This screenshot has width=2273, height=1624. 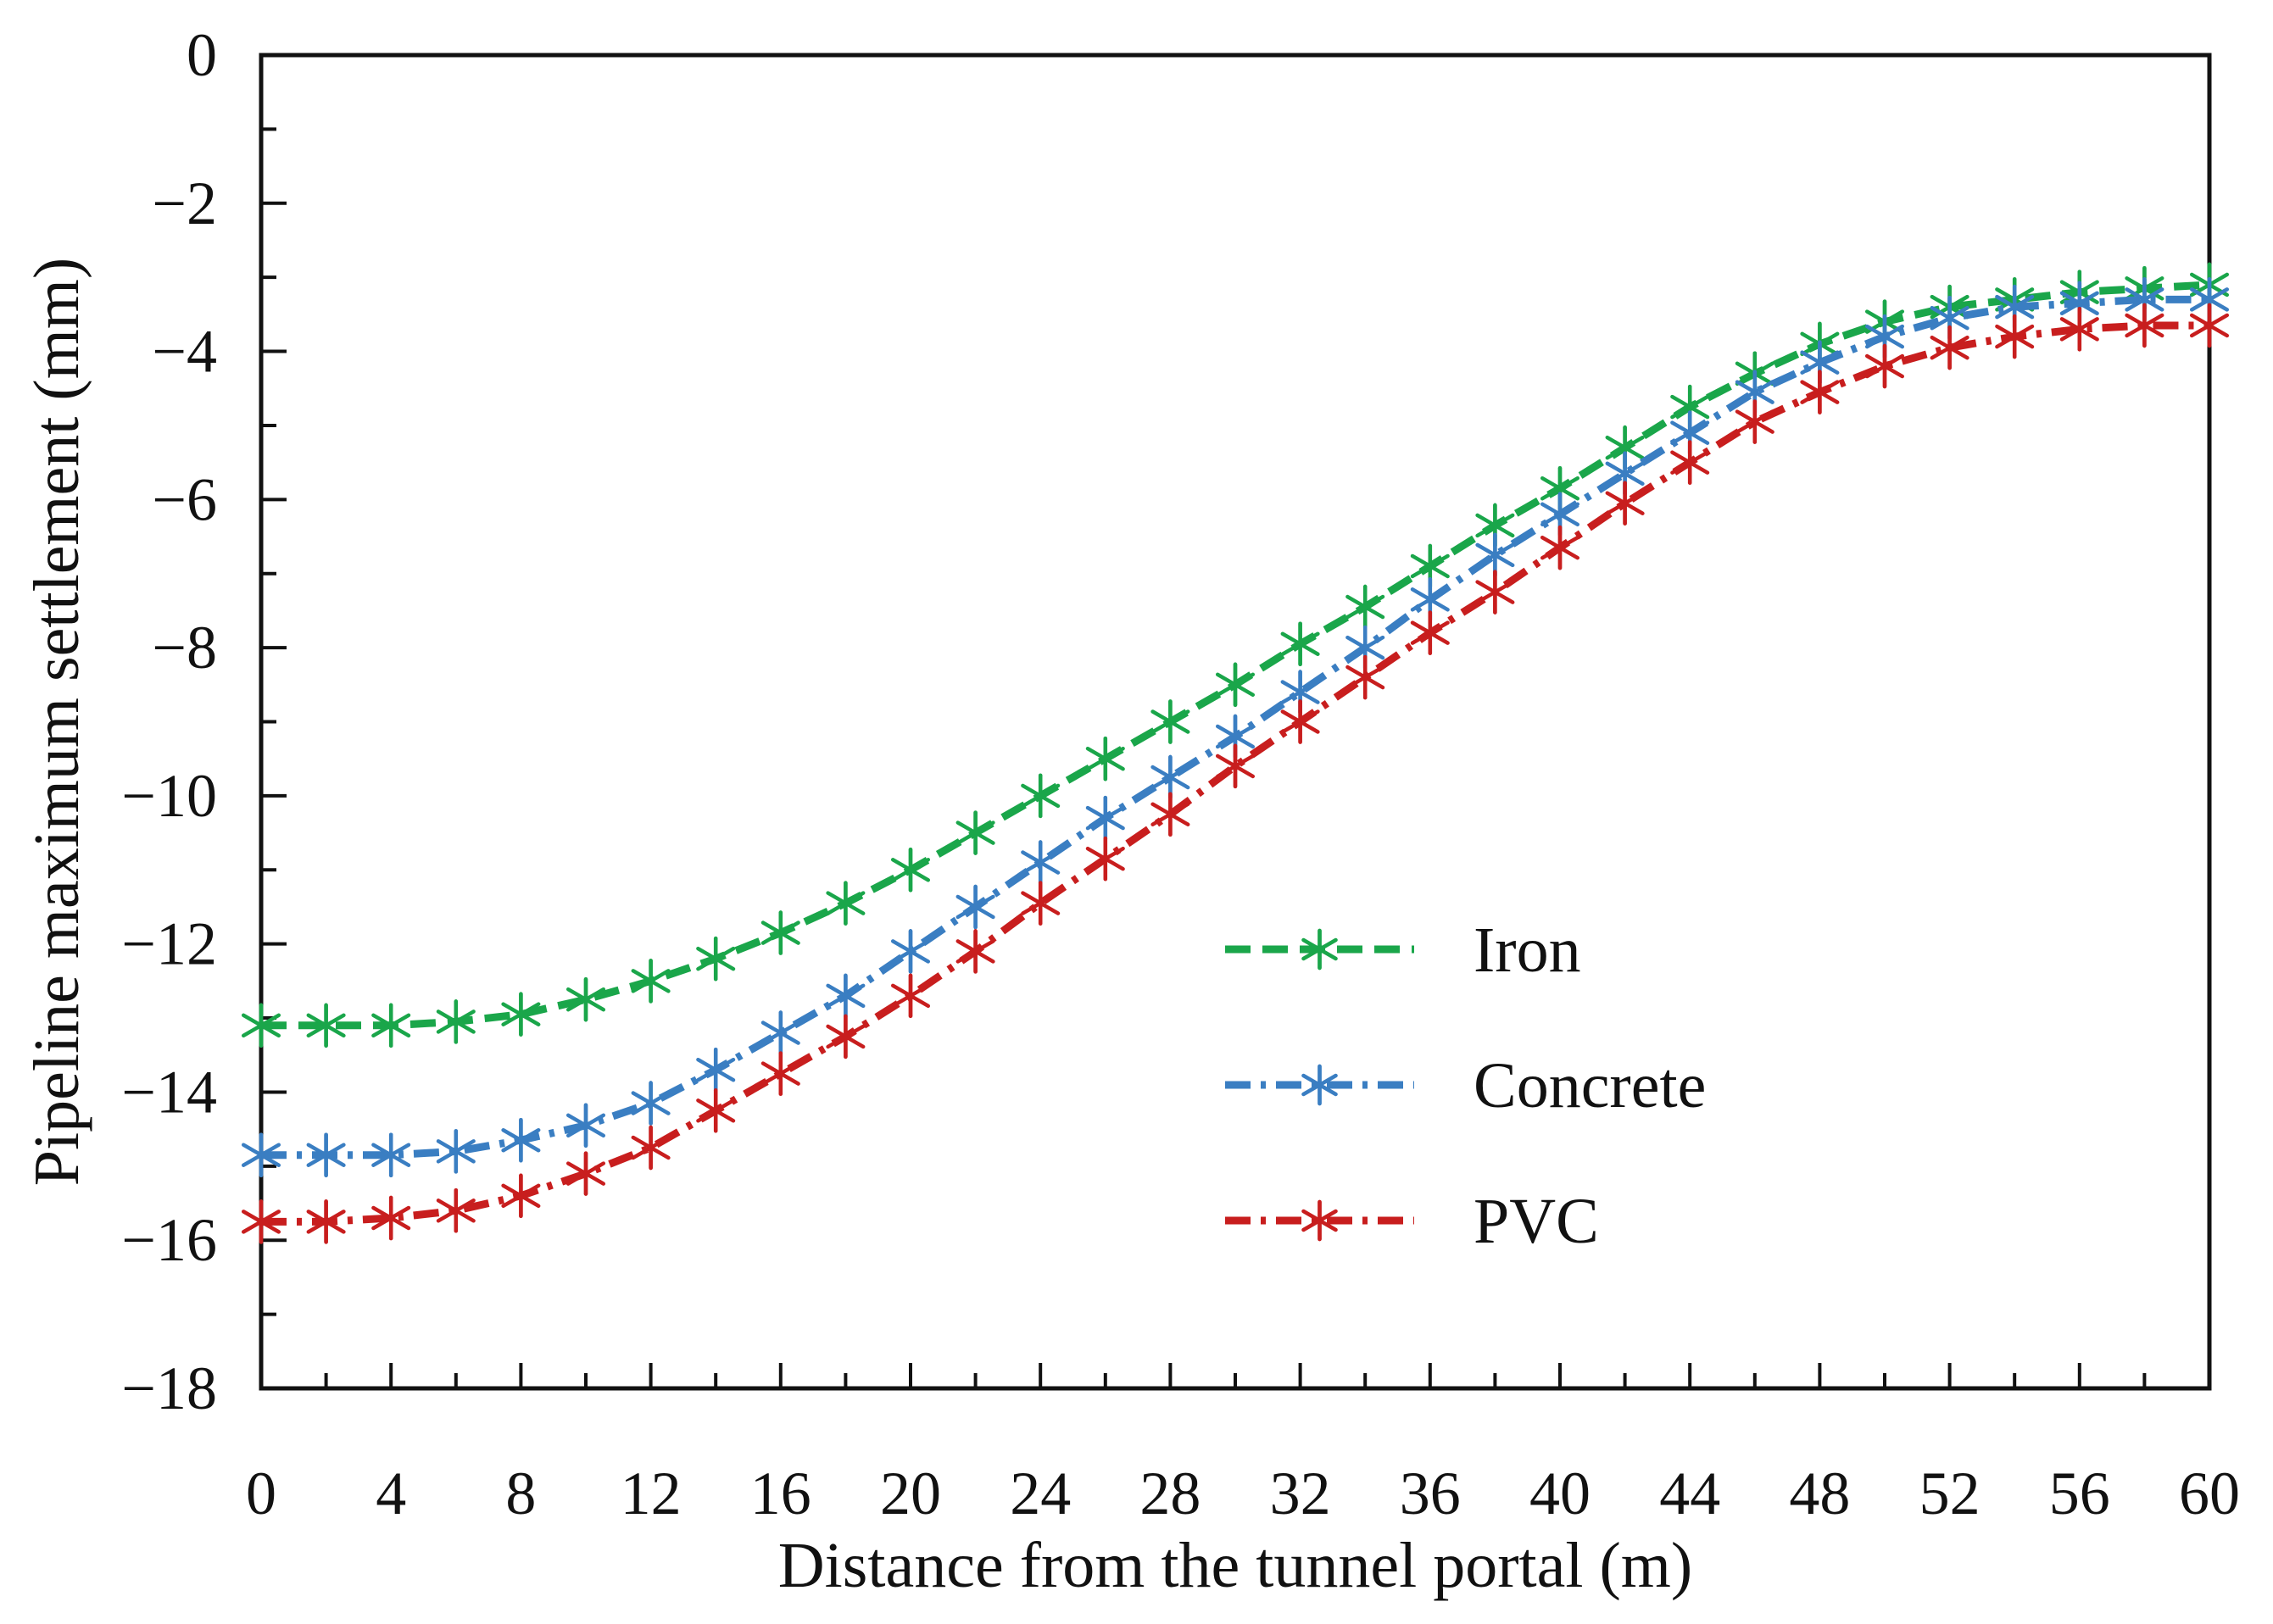 What do you see at coordinates (1689, 1494) in the screenshot?
I see `x-tick-label: 44` at bounding box center [1689, 1494].